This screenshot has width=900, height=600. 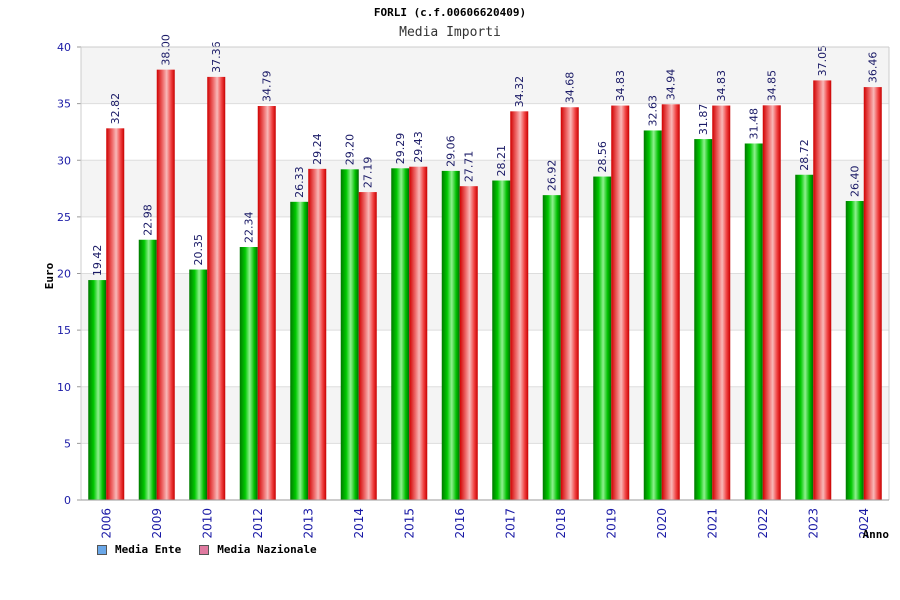 I want to click on bar-value-label: 34.94, so click(x=671, y=85).